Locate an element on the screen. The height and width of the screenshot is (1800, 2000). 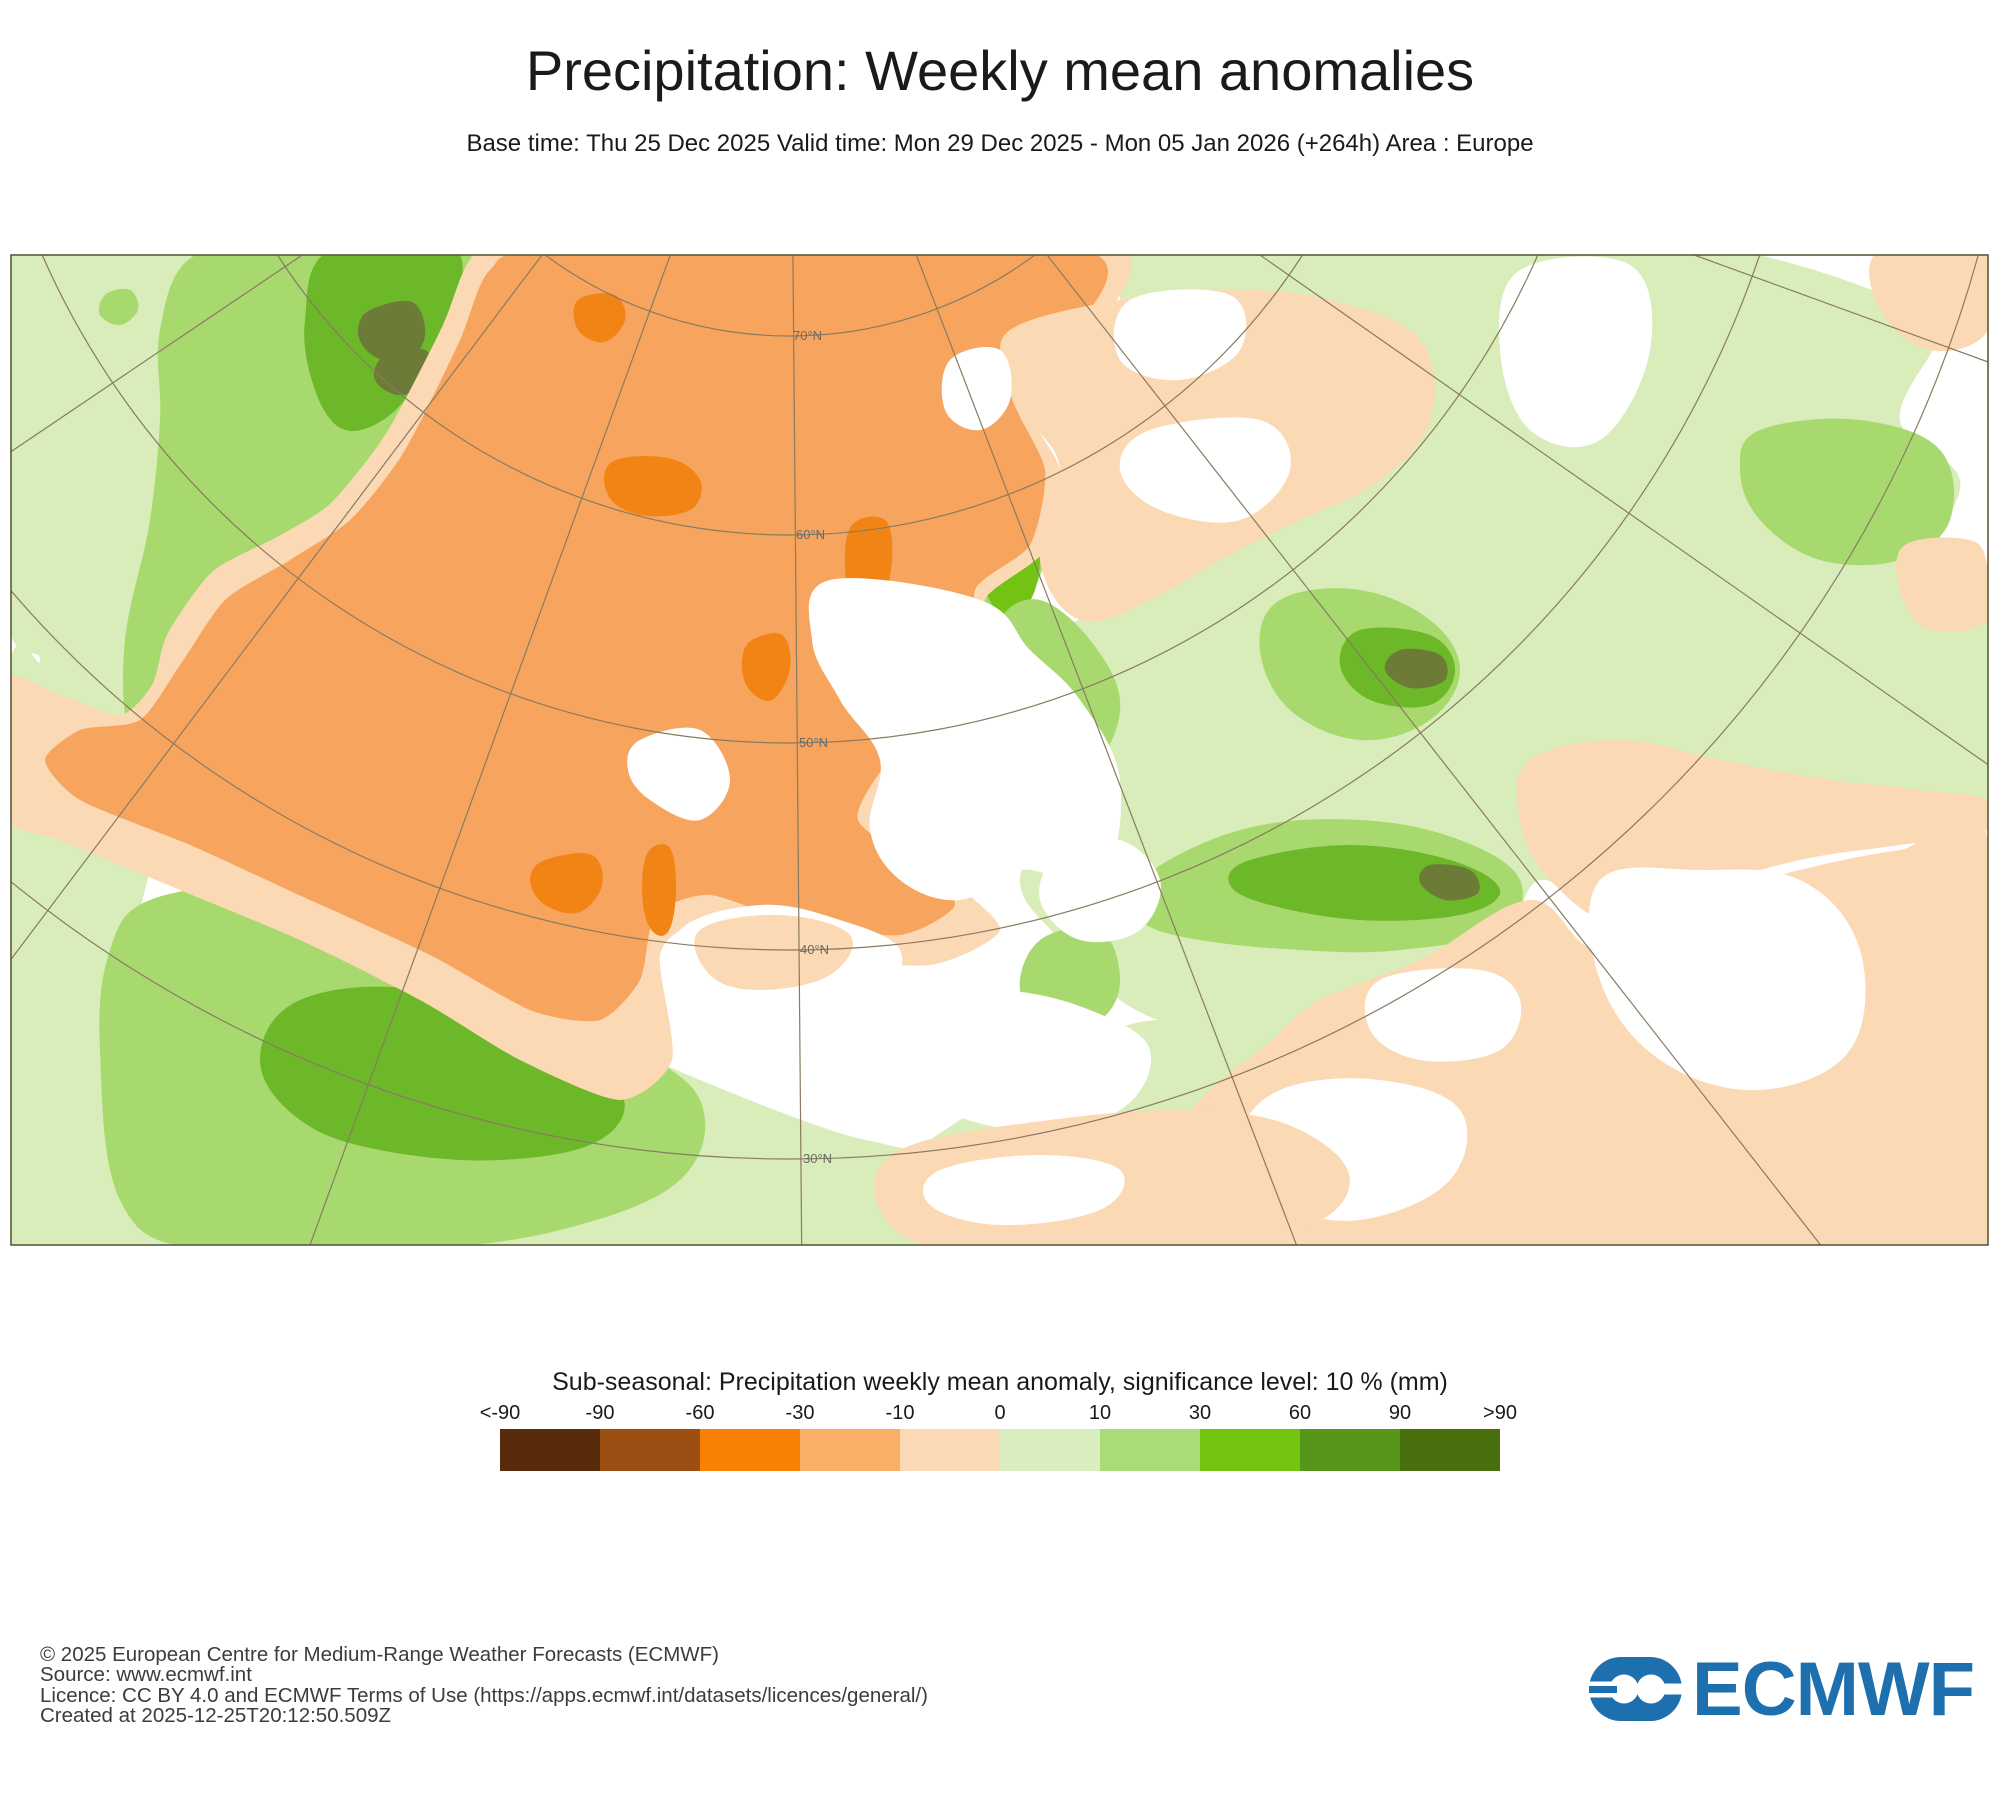
svg-text: 60°N is located at coordinates (810, 534).